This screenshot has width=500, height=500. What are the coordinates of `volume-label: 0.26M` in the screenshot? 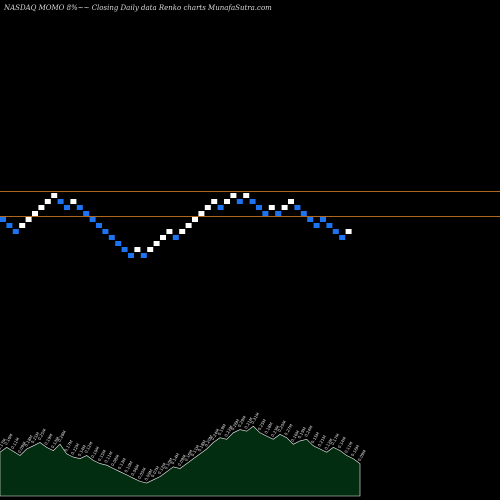 It's located at (235, 425).